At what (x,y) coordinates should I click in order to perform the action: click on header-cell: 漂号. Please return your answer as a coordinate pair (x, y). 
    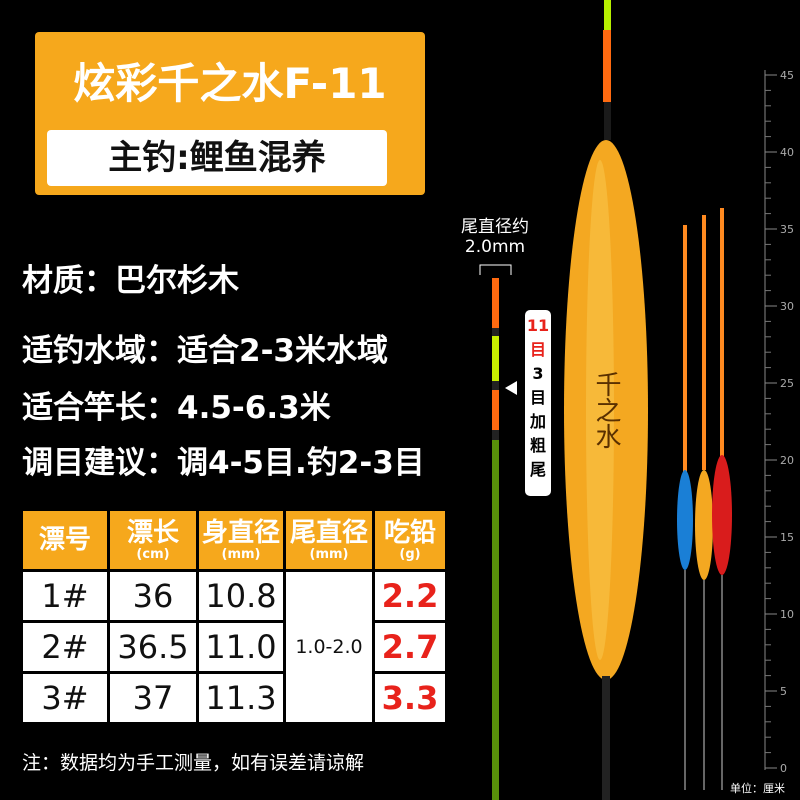
    Looking at the image, I should click on (65, 540).